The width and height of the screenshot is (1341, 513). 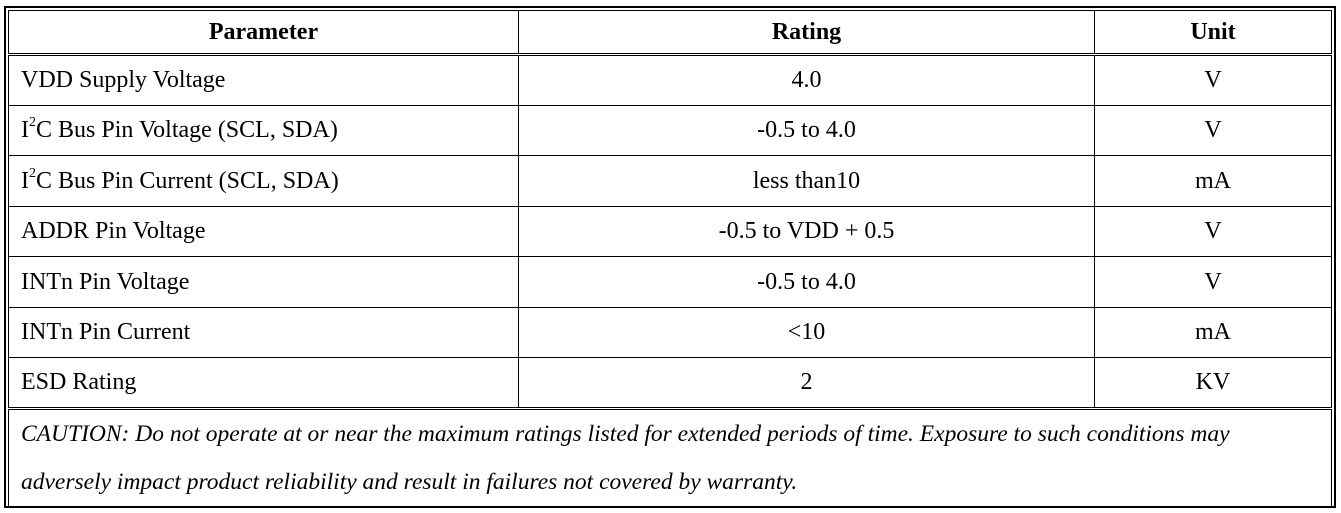 I want to click on parameter-text: ESD Rating, so click(x=79, y=382).